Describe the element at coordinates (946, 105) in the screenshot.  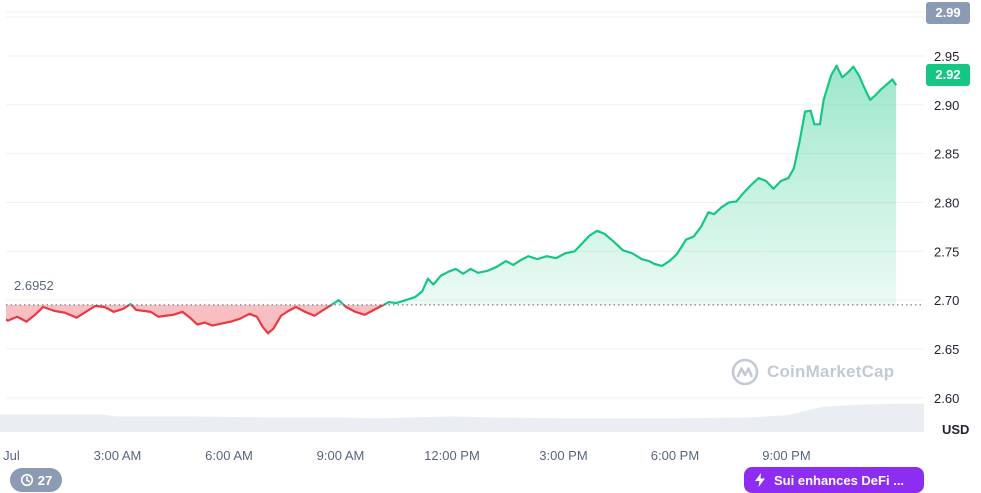
I see `y-tick-label: 2.90` at that location.